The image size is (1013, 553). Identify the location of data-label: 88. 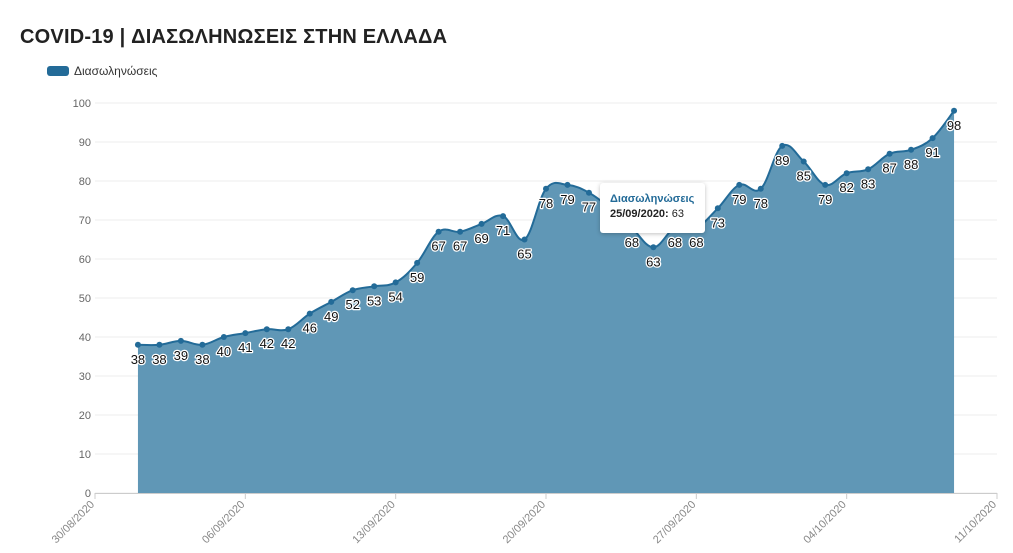
(911, 164).